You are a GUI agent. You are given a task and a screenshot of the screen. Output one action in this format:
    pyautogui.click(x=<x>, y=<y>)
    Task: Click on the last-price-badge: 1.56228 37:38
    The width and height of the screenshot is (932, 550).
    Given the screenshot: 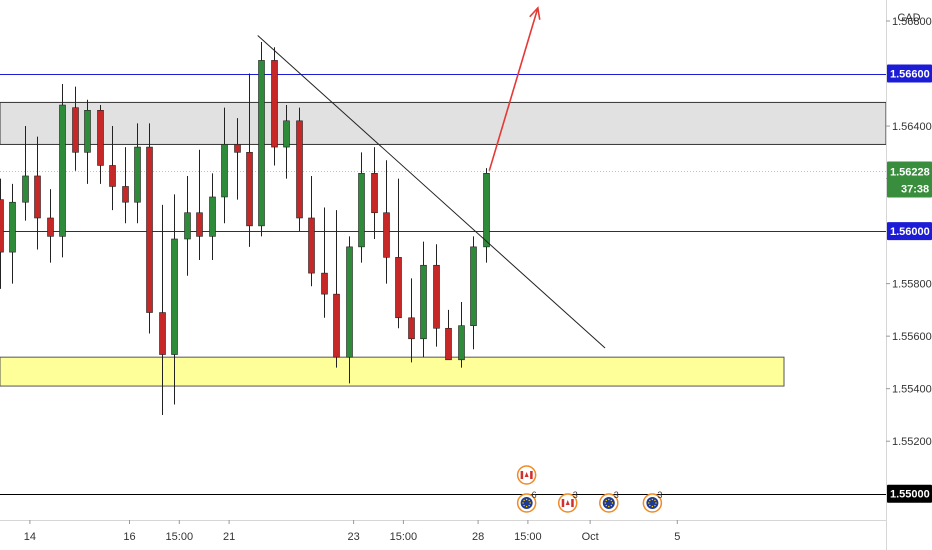 What is the action you would take?
    pyautogui.click(x=909, y=179)
    